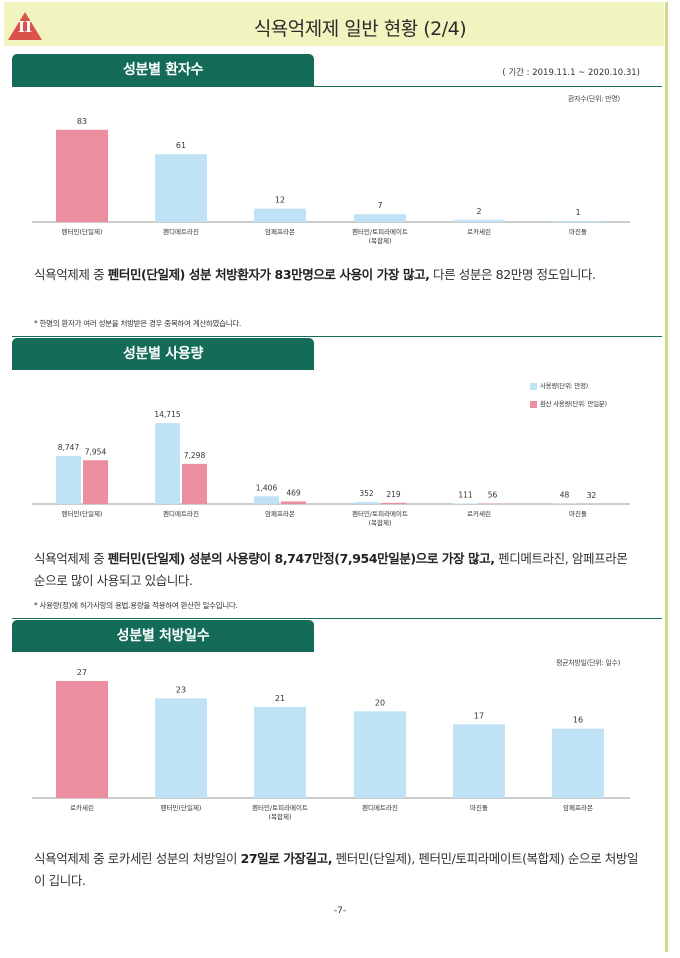 This screenshot has width=680, height=958. What do you see at coordinates (533, 404) in the screenshot?
I see `legend-swatch-pink` at bounding box center [533, 404].